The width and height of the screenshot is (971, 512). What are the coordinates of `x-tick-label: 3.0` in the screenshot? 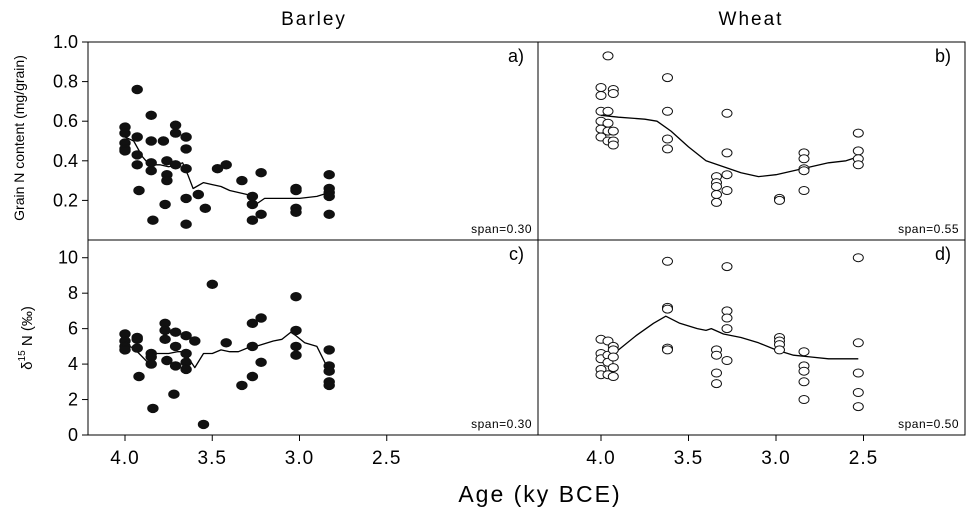 It's located at (775, 458).